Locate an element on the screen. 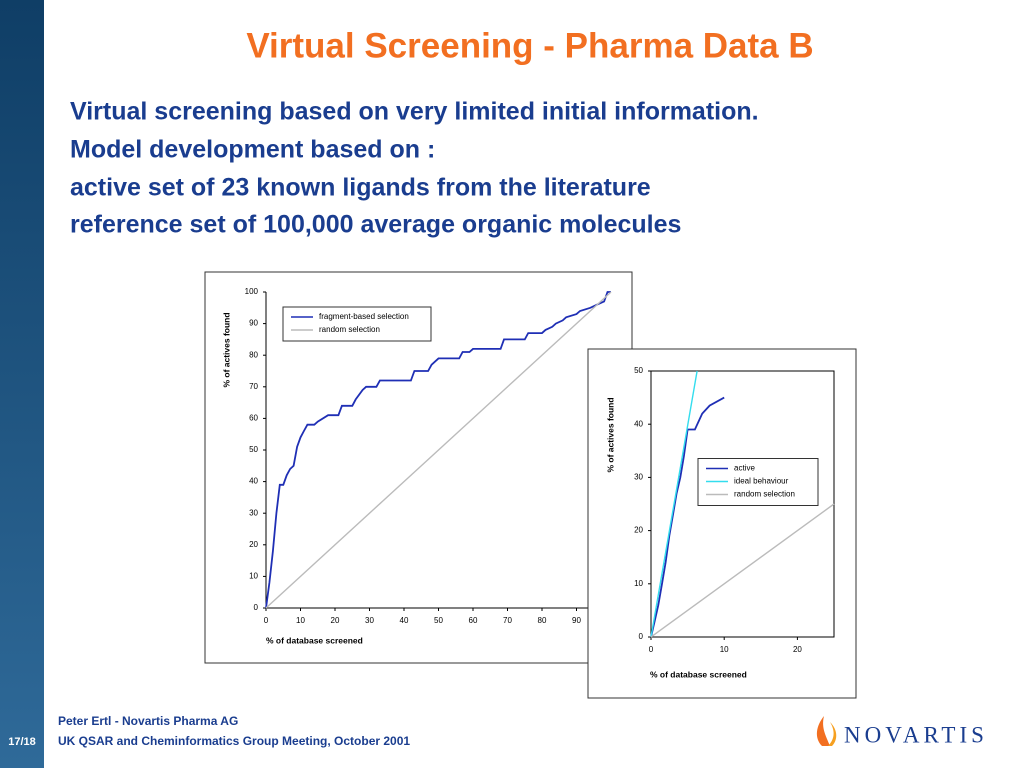 This screenshot has height=768, width=1024. y-tick-label: 100 is located at coordinates (252, 291).